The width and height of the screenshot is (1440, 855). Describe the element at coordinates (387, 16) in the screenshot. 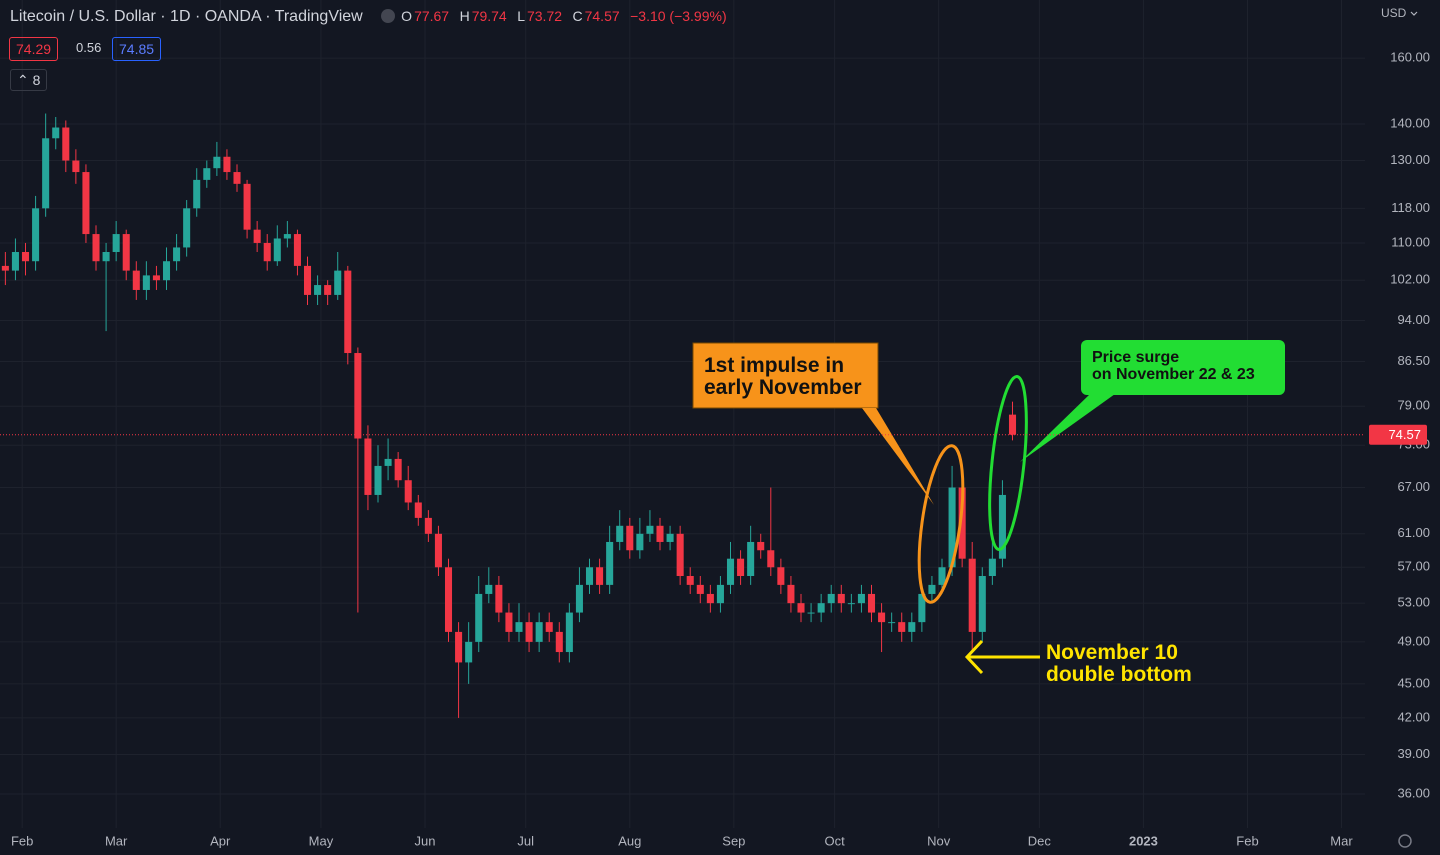

I see `status-dot` at that location.